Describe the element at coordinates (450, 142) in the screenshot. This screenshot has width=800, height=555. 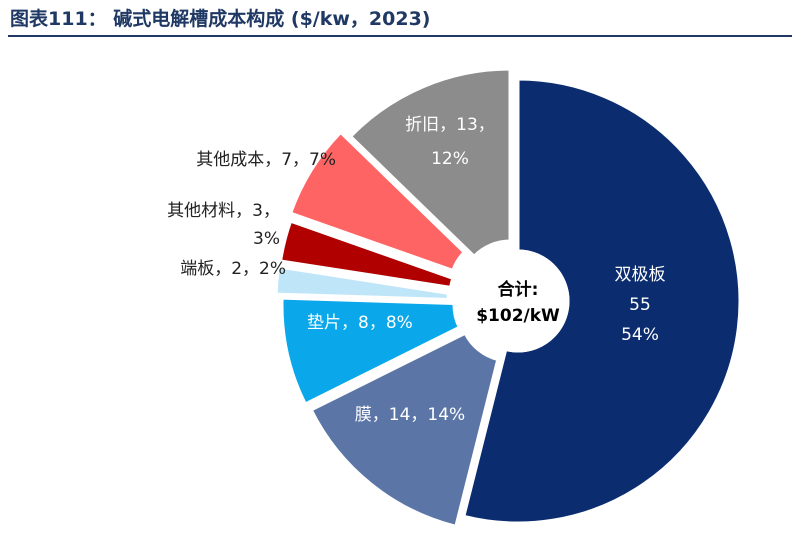
I see `slice-label-6: 折旧，13， 12%` at that location.